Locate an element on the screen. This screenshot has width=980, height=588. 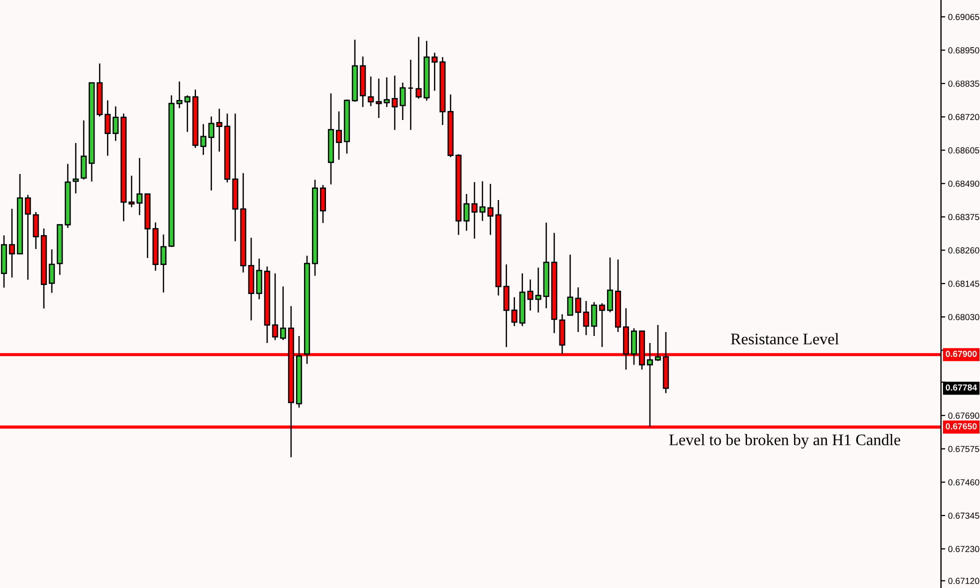
ref-line-label: Resistance Level is located at coordinates (784, 338).